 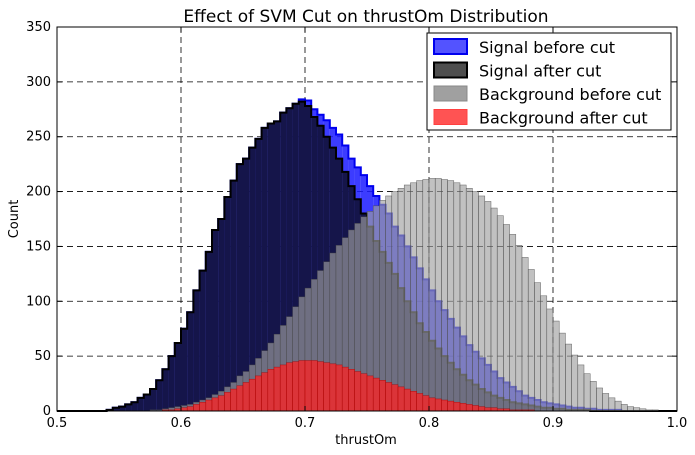 I want to click on y-tick-label: 150, so click(x=38, y=246).